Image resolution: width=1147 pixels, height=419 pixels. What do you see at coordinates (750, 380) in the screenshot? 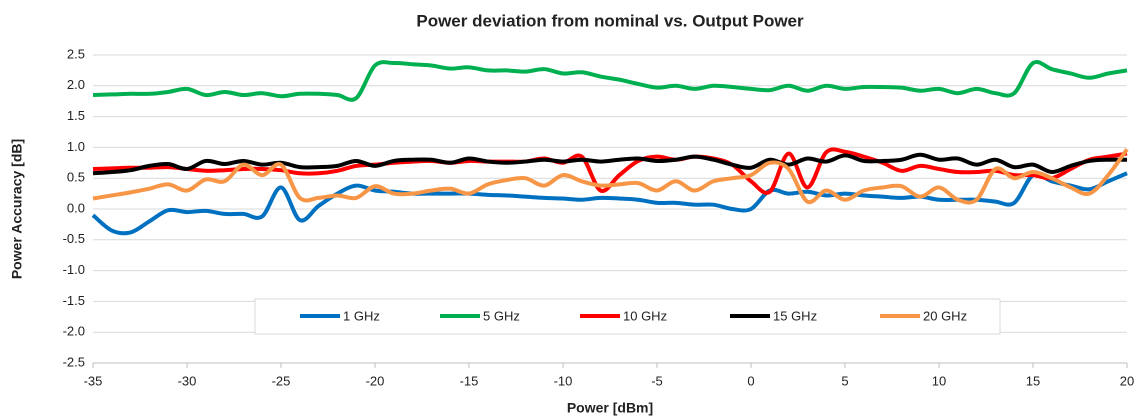
I see `x-tick-label: 0` at bounding box center [750, 380].